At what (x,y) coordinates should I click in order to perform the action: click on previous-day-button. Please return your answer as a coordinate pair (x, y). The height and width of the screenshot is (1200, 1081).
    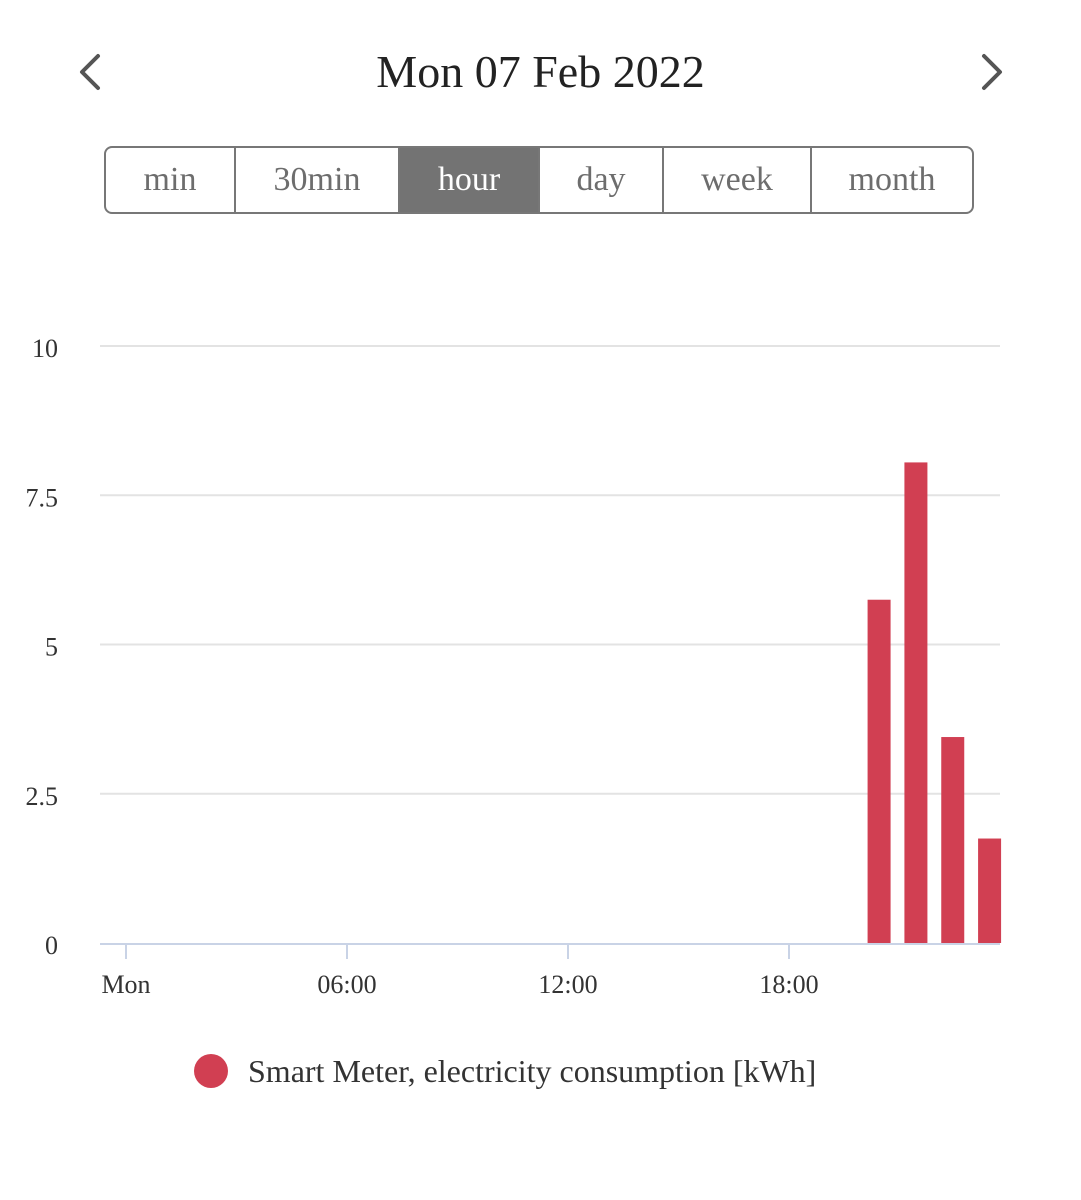
    Looking at the image, I should click on (90, 72).